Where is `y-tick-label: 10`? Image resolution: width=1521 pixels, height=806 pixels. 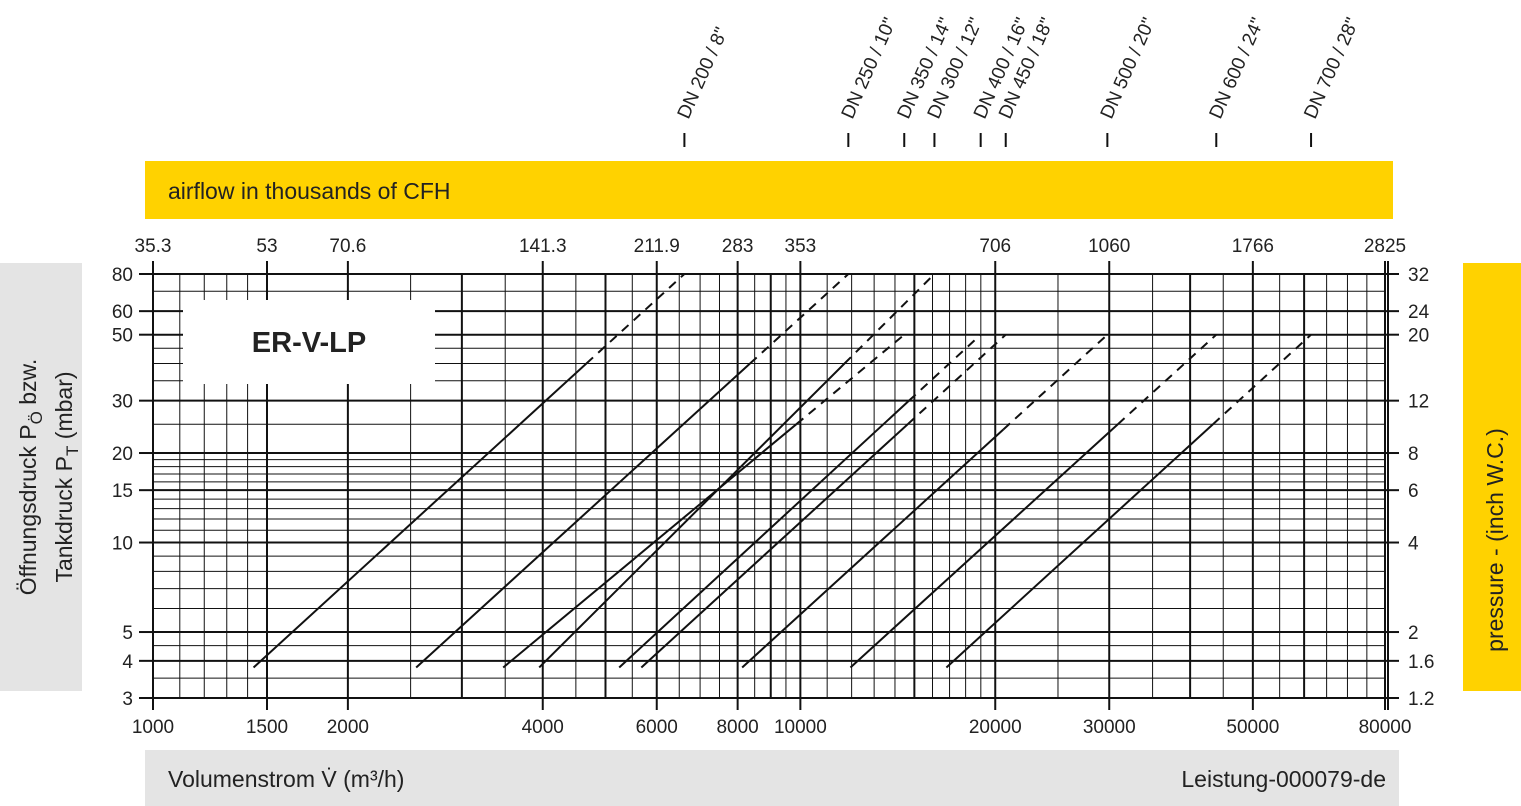 y-tick-label: 10 is located at coordinates (122, 544).